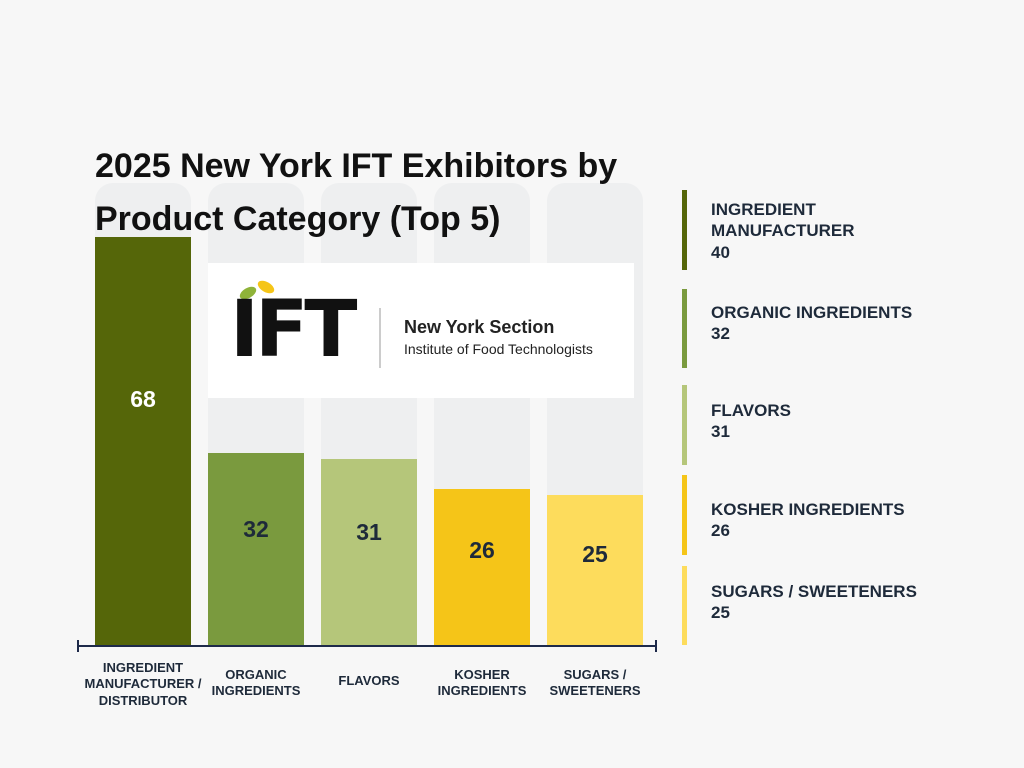  What do you see at coordinates (814, 591) in the screenshot?
I see `legend-label: SUGARS / SWEETENERS` at bounding box center [814, 591].